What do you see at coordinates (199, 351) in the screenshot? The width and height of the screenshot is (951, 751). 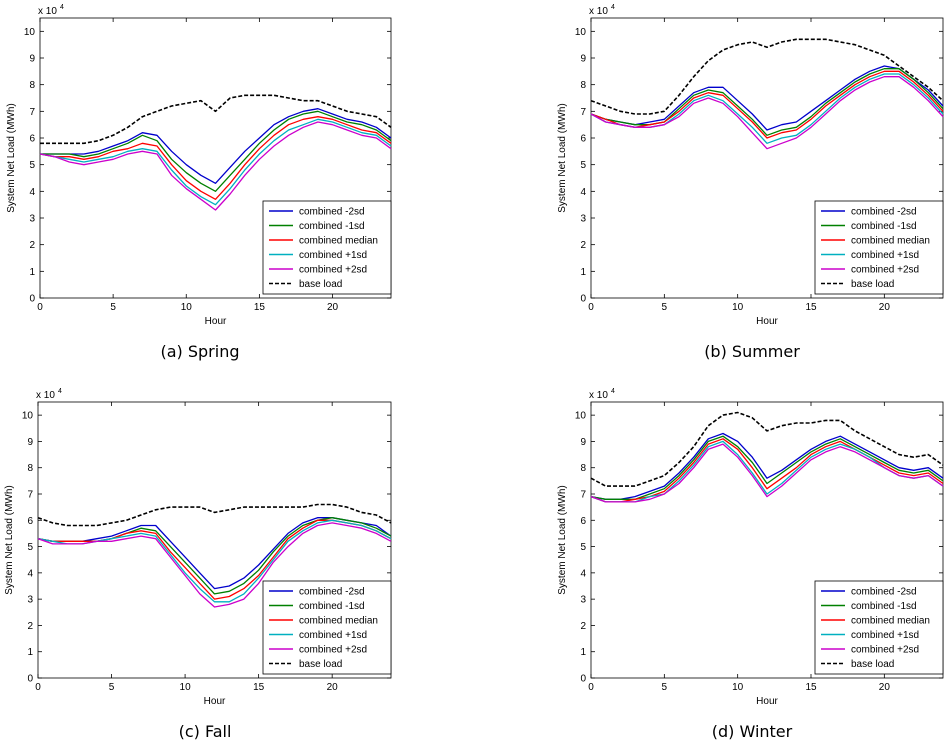 I see `panel-caption: (a) Spring` at bounding box center [199, 351].